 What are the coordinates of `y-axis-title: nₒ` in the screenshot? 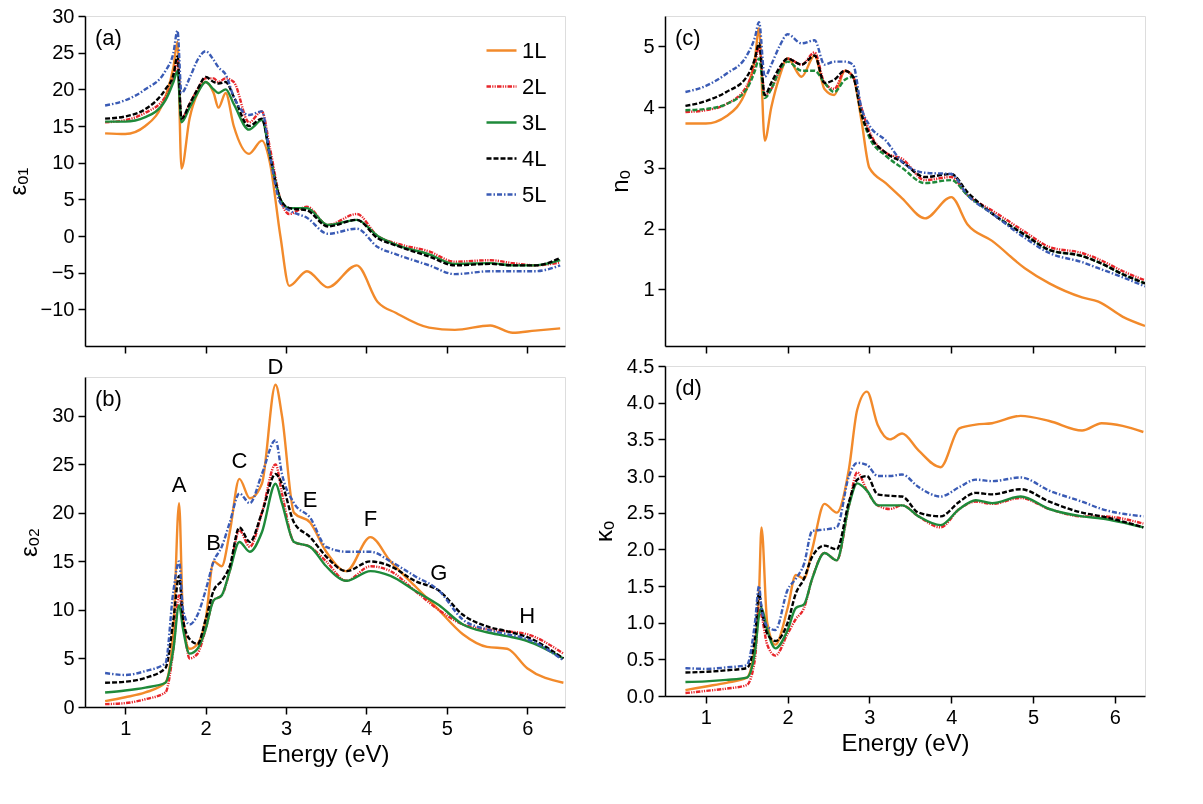 It's located at (620, 181).